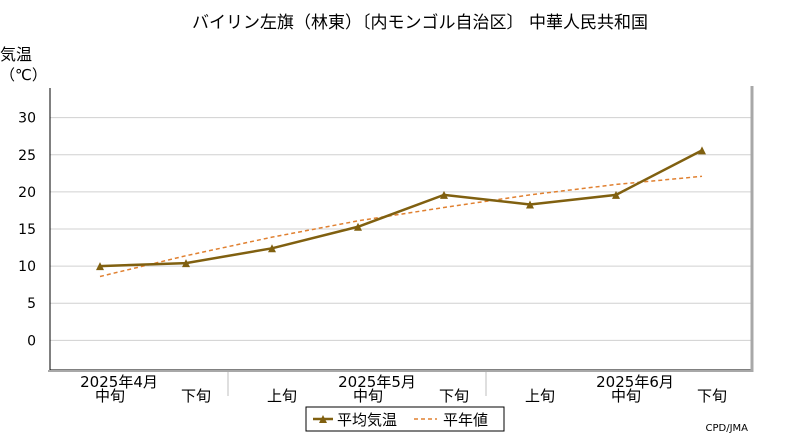 This screenshot has height=440, width=800. I want to click on y-axis-label-line2: （℃）, so click(23, 75).